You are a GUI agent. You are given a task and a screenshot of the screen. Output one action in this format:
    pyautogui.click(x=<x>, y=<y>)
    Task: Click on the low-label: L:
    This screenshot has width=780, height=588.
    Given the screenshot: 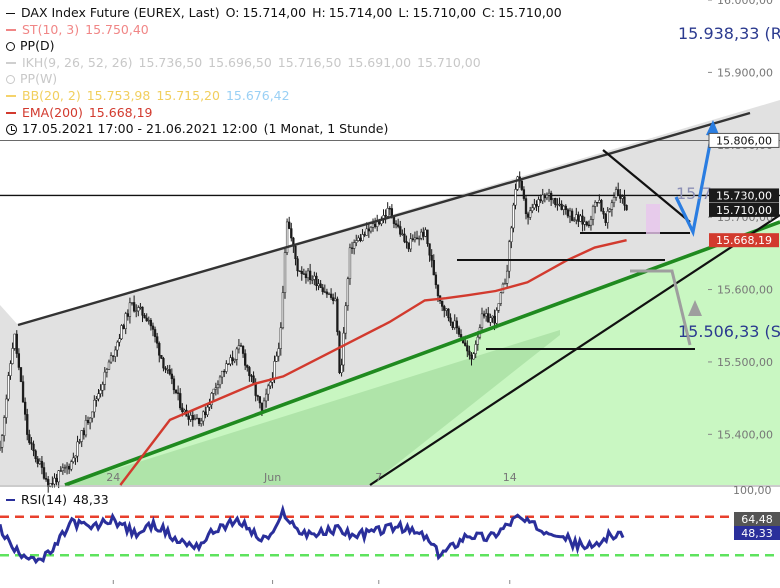 What is the action you would take?
    pyautogui.click(x=404, y=12)
    